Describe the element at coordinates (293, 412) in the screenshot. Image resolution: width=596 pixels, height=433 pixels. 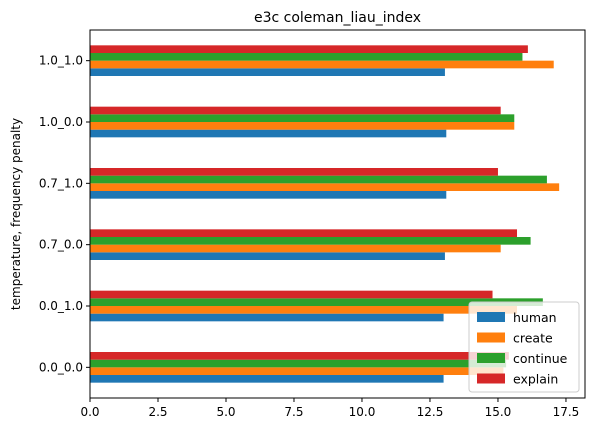
I see `x-tick-label: 7.5` at that location.